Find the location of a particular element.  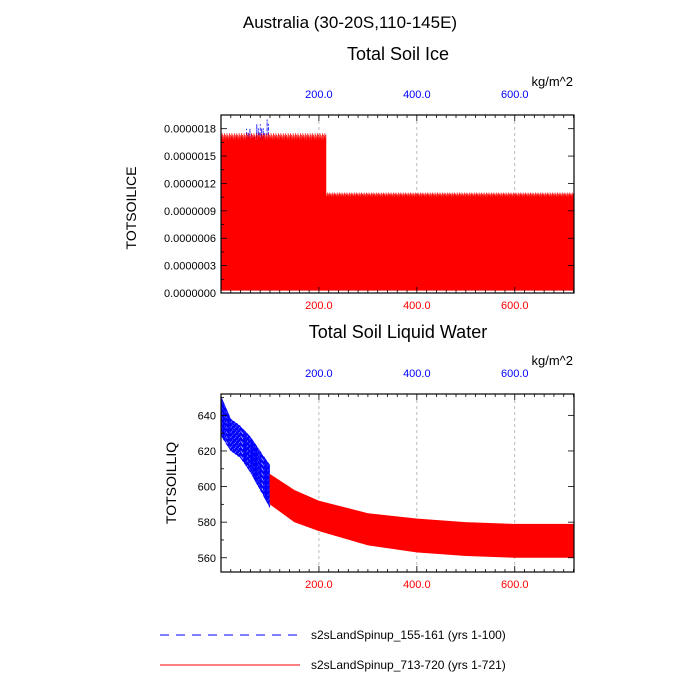

y-tick-label: 580 is located at coordinates (207, 523).